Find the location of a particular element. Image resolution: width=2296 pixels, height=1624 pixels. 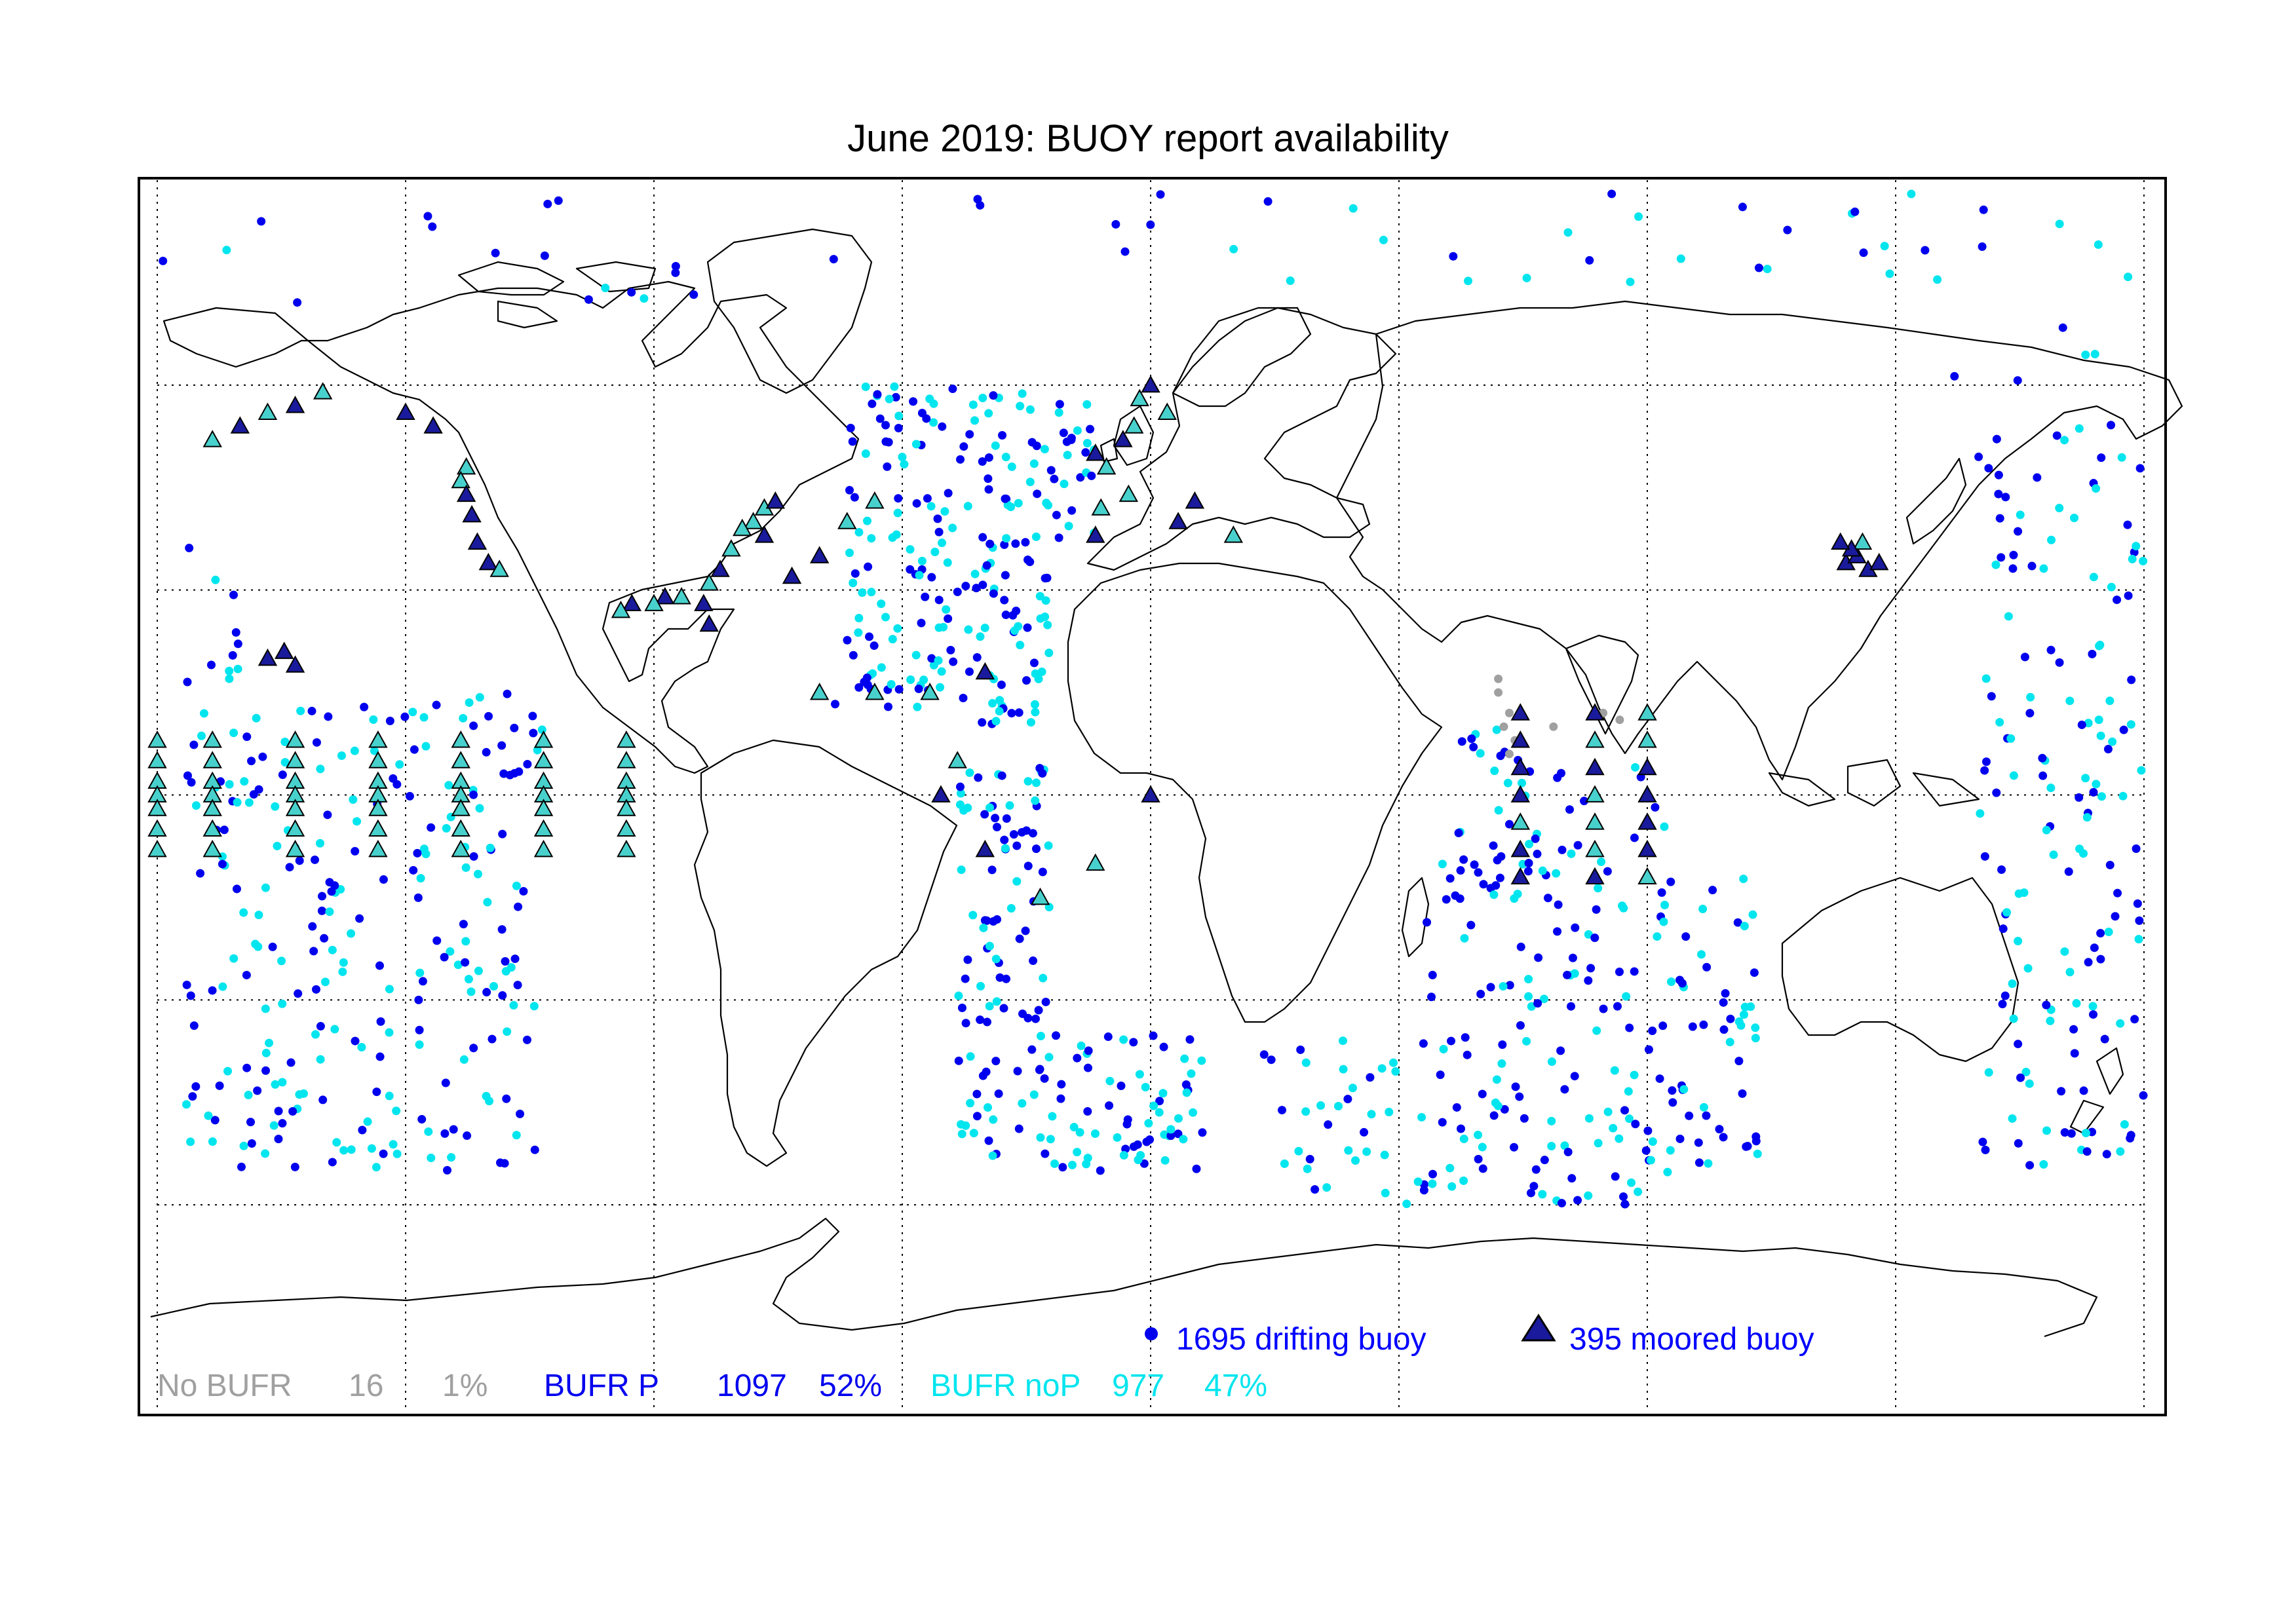

coast-south-america is located at coordinates (825, 953).